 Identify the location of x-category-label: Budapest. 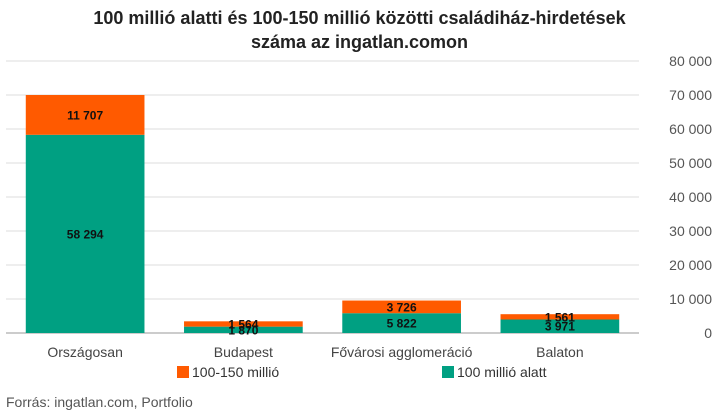
(243, 352).